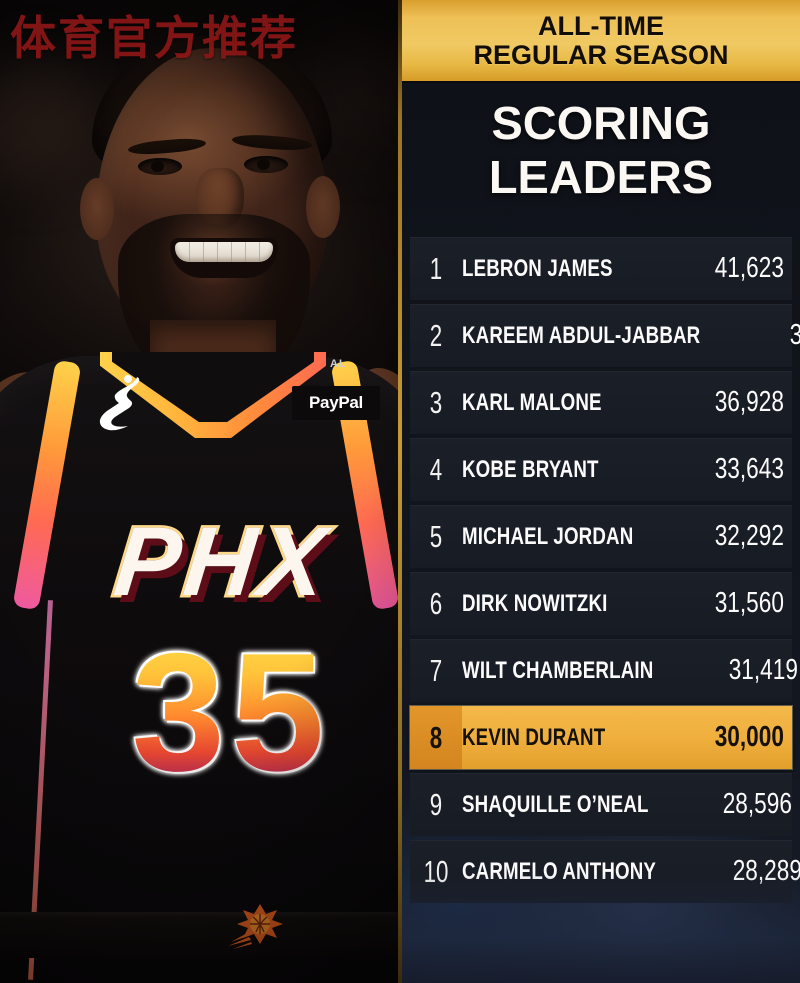  Describe the element at coordinates (436, 402) in the screenshot. I see `row-rank: 3` at that location.